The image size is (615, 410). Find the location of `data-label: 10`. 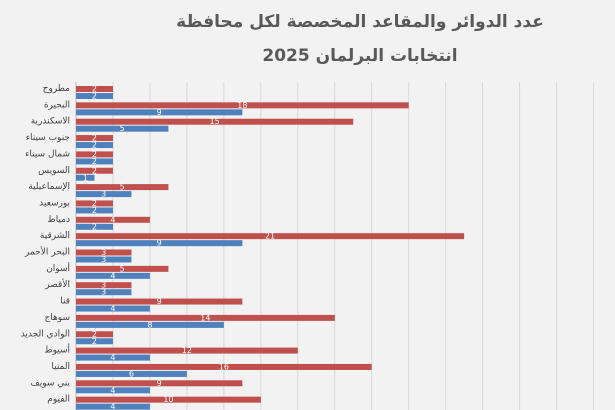

data-label: 10 is located at coordinates (168, 399).